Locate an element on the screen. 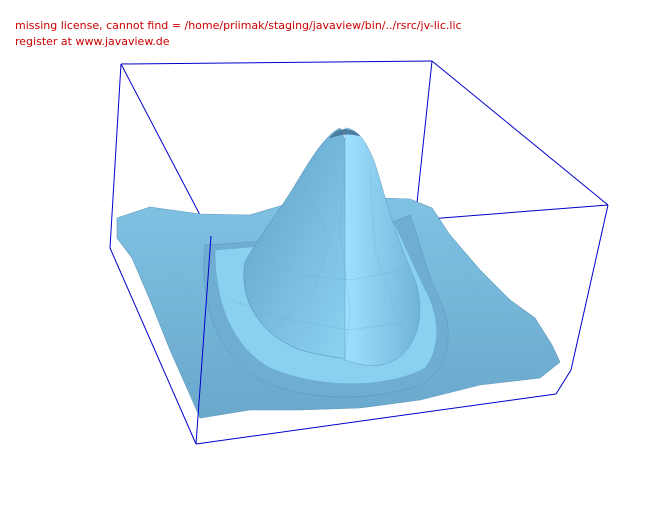 This screenshot has width=656, height=514. surface-peak-left is located at coordinates (302, 244).